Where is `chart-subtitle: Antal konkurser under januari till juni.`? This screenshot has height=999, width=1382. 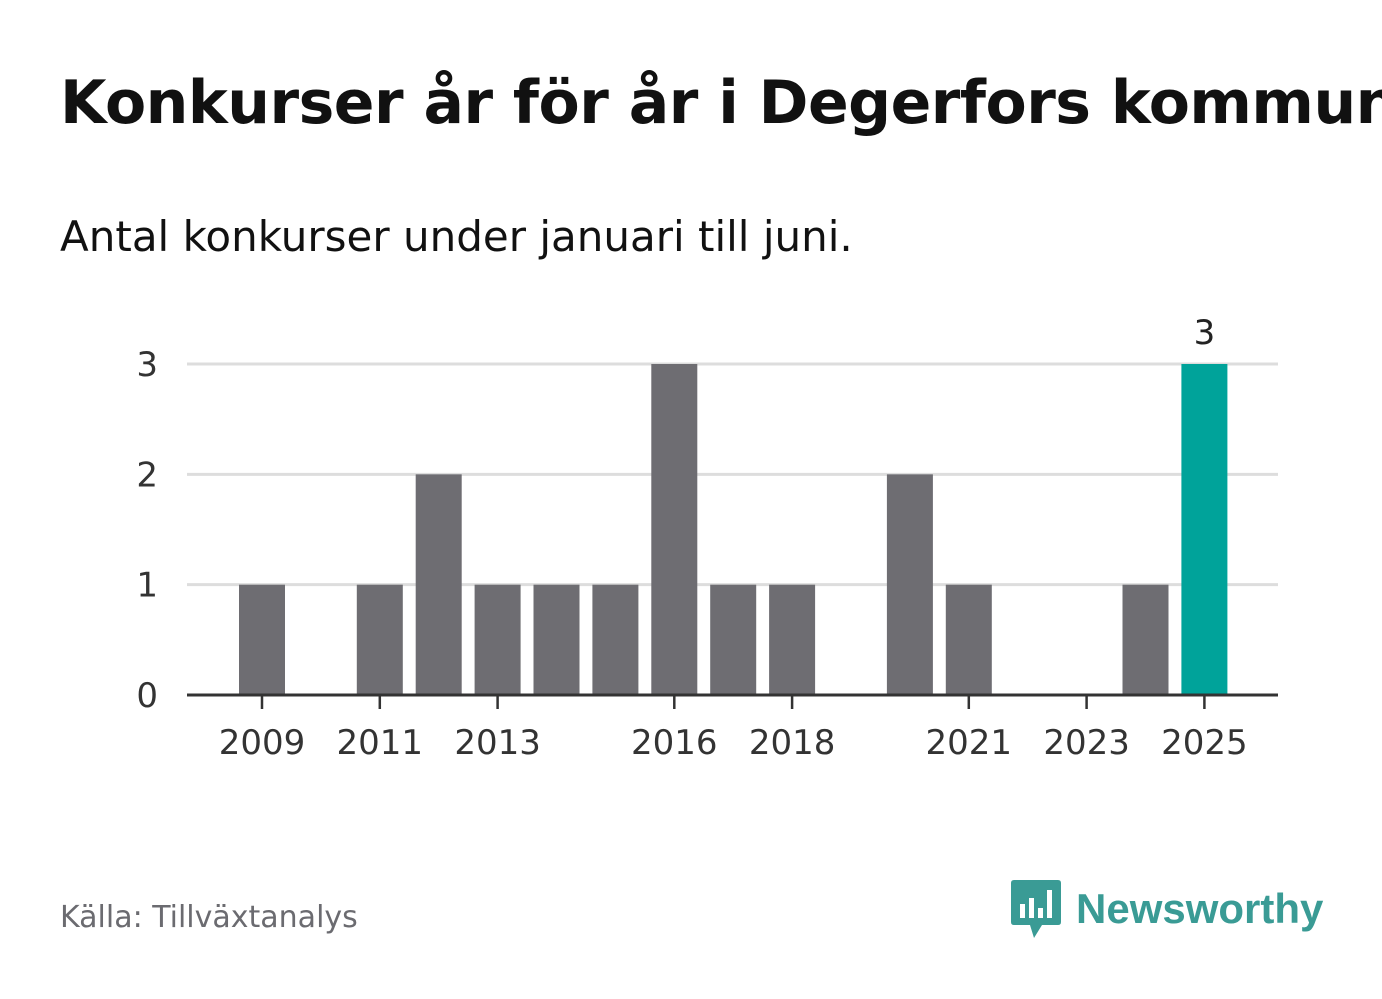 chart-subtitle: Antal konkurser under januari till juni. is located at coordinates (456, 236).